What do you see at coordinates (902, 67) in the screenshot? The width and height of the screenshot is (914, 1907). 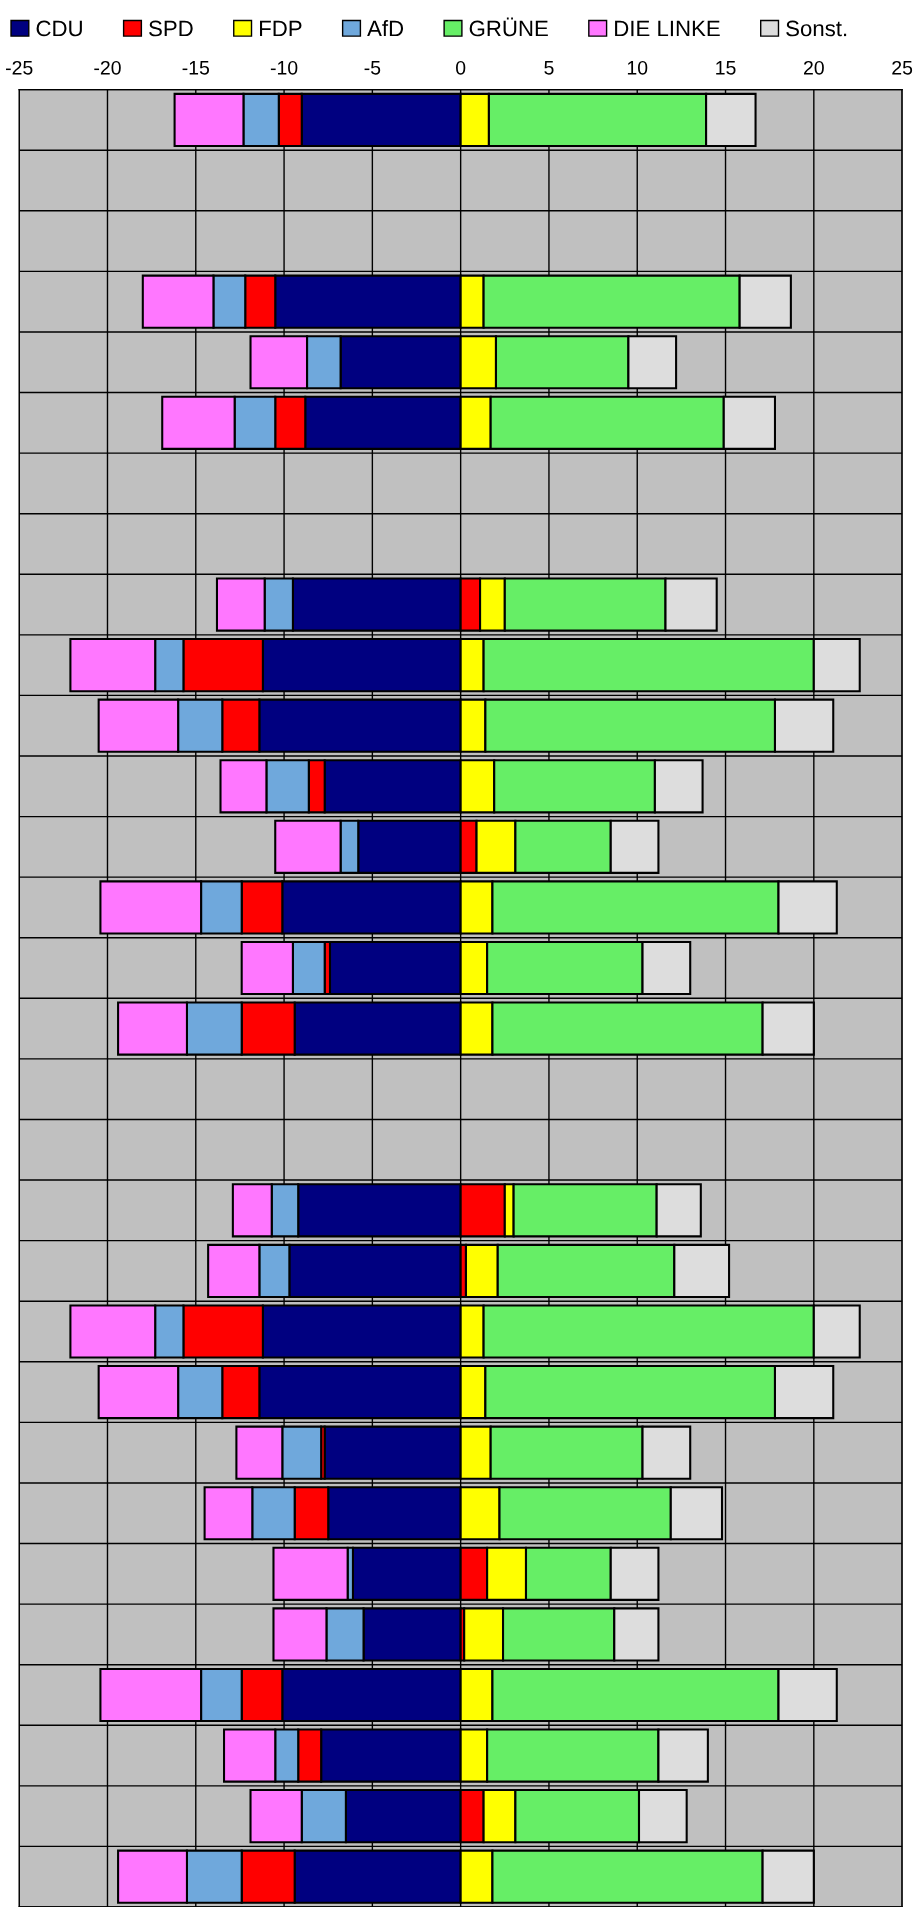 I see `x-tick-label: 25` at bounding box center [902, 67].